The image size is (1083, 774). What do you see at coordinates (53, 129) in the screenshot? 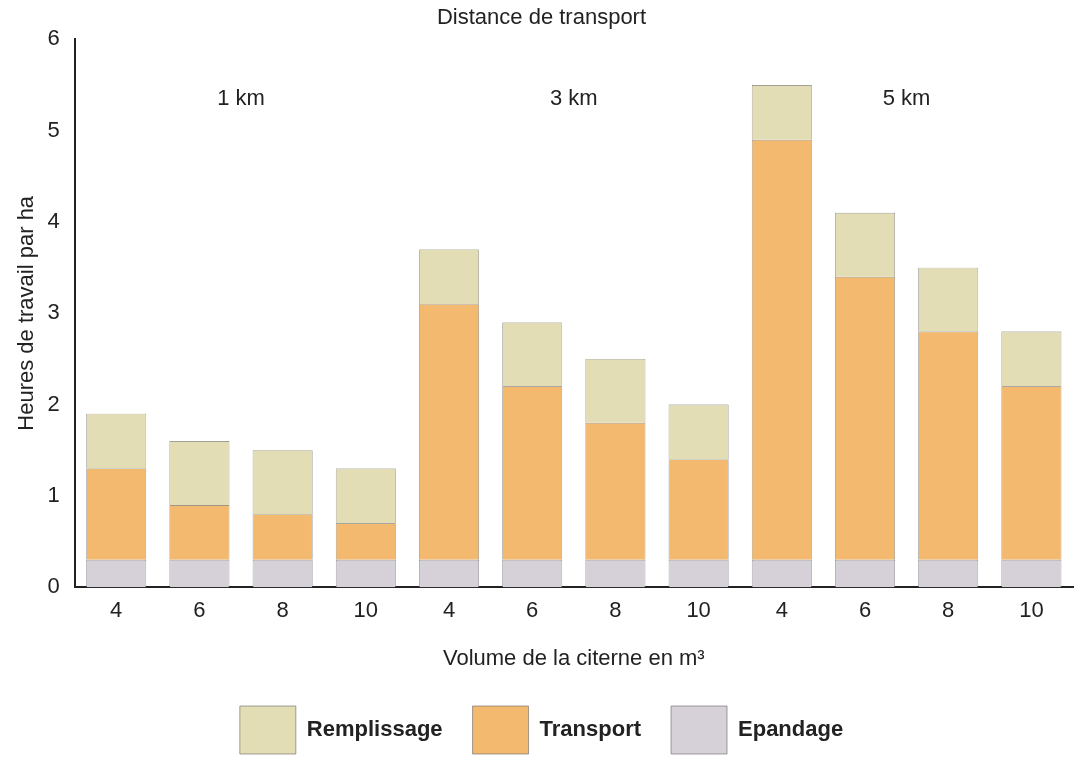
I see `y-tick-label: 5` at bounding box center [53, 129].